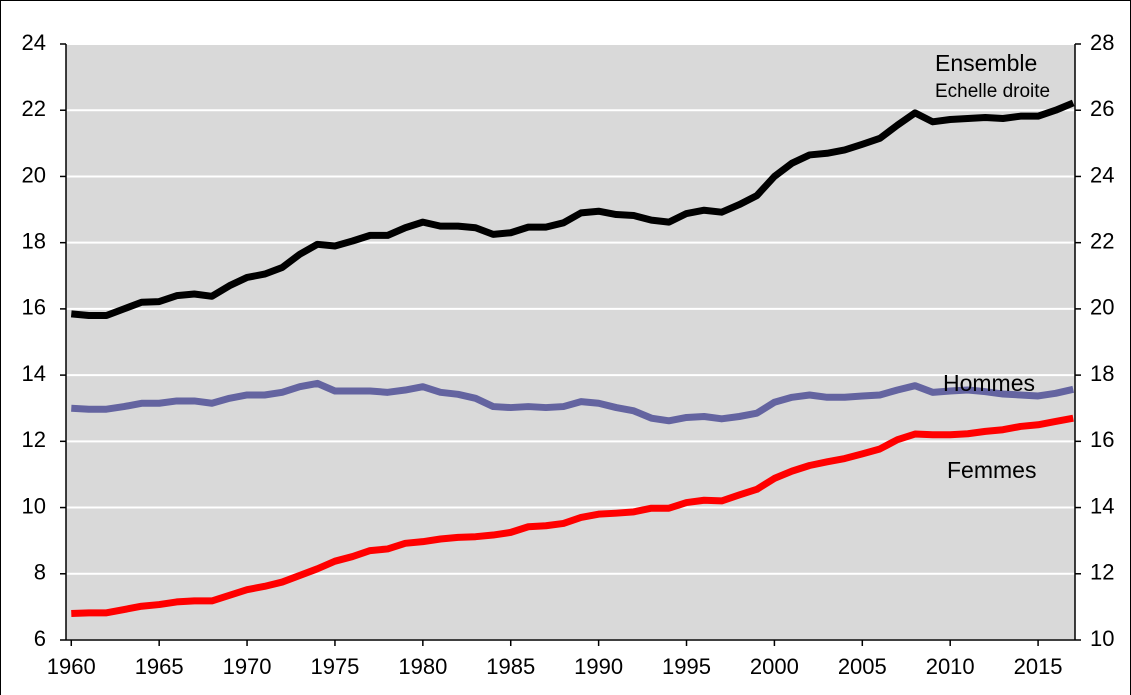  I want to click on y2-tick-label: 12, so click(1102, 572).